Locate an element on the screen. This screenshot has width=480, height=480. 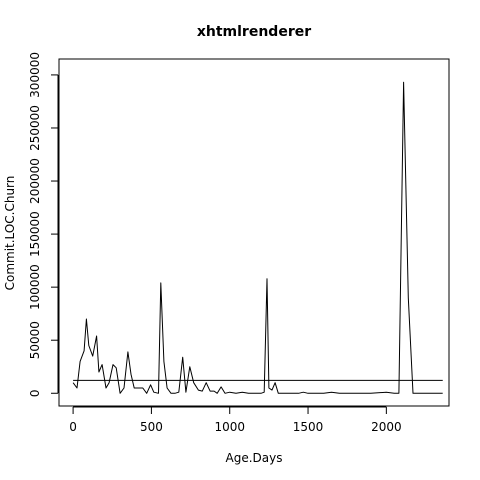
x-tick-label: 2000 is located at coordinates (386, 427).